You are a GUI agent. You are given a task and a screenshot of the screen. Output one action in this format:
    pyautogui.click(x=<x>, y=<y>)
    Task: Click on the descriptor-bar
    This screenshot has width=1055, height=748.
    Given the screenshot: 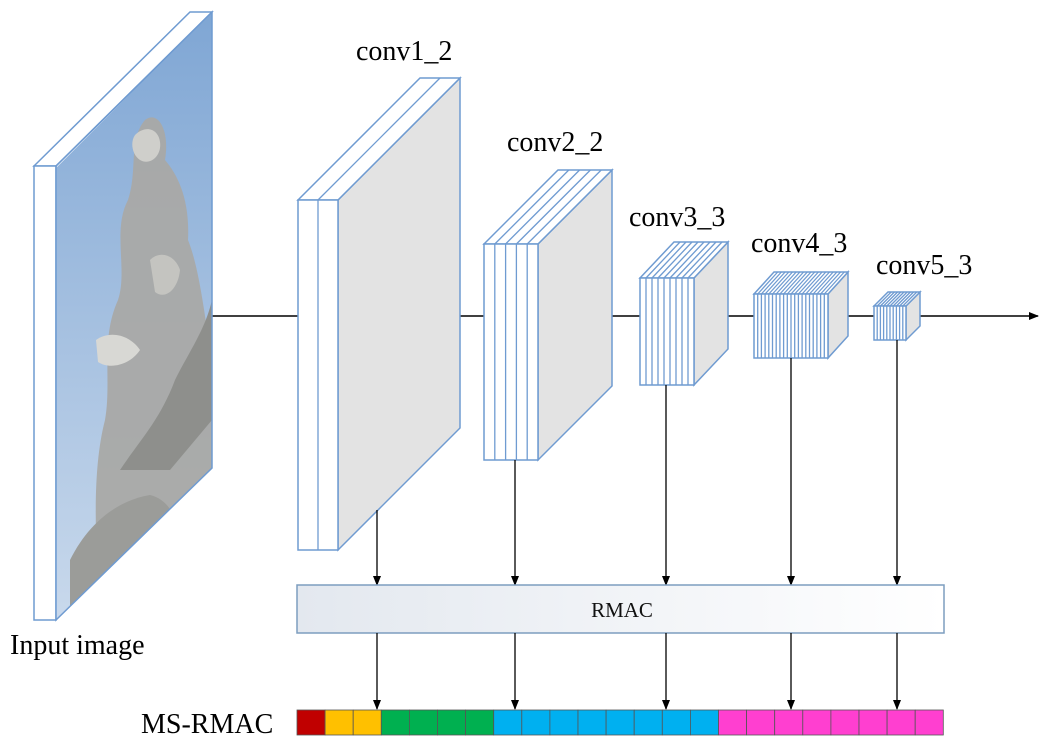 What is the action you would take?
    pyautogui.click(x=620, y=722)
    